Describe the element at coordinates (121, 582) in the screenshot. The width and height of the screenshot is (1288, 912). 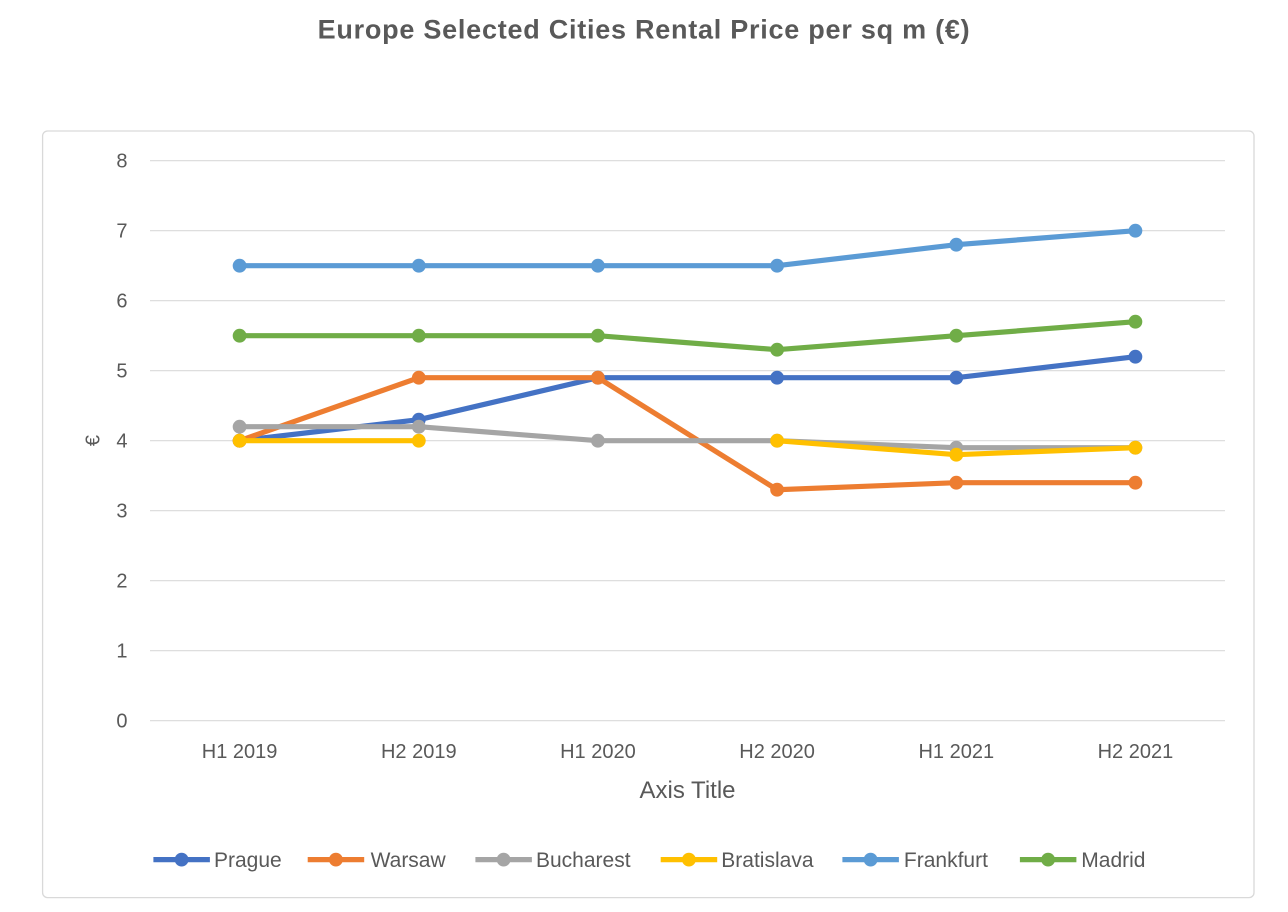
I see `svg-text: 2` at that location.